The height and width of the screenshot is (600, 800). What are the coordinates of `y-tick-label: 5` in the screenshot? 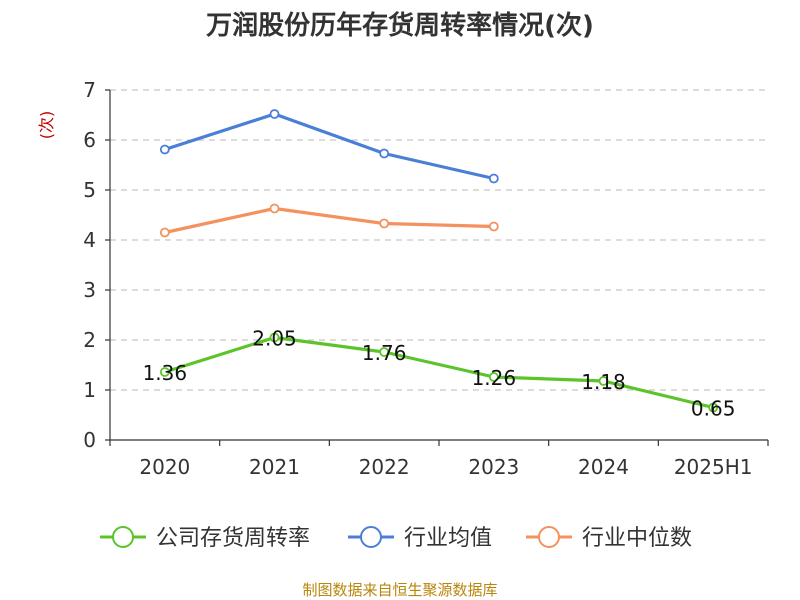 It's located at (89, 190).